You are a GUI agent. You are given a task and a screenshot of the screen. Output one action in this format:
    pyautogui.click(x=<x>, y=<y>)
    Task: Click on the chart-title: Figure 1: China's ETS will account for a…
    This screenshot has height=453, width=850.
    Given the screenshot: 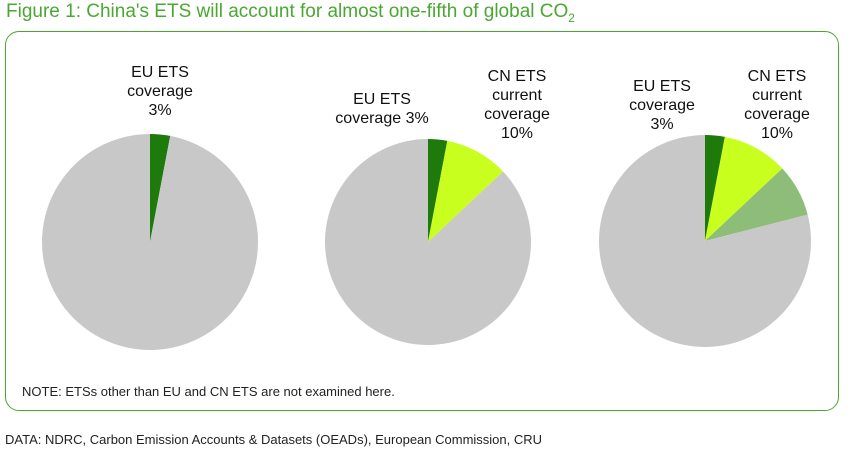 What is the action you would take?
    pyautogui.click(x=290, y=13)
    